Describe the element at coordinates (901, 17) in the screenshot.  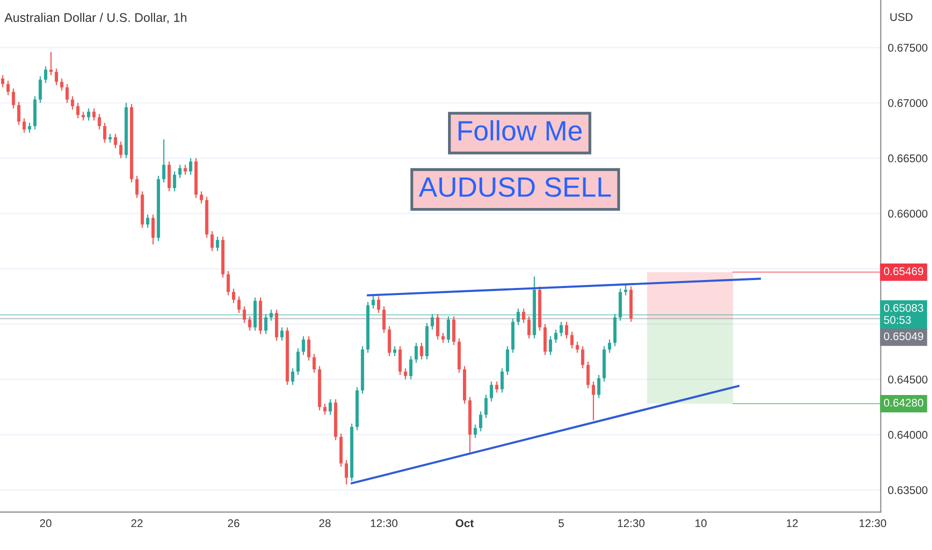
I see `y-axis-title: USD` at that location.